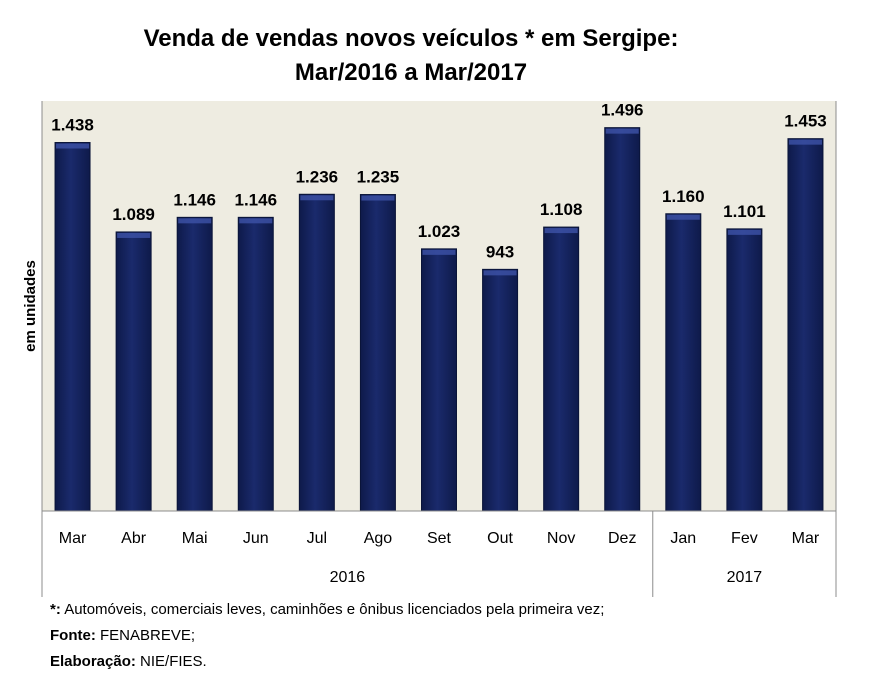  Describe the element at coordinates (378, 177) in the screenshot. I see `data-label: 1.235` at that location.